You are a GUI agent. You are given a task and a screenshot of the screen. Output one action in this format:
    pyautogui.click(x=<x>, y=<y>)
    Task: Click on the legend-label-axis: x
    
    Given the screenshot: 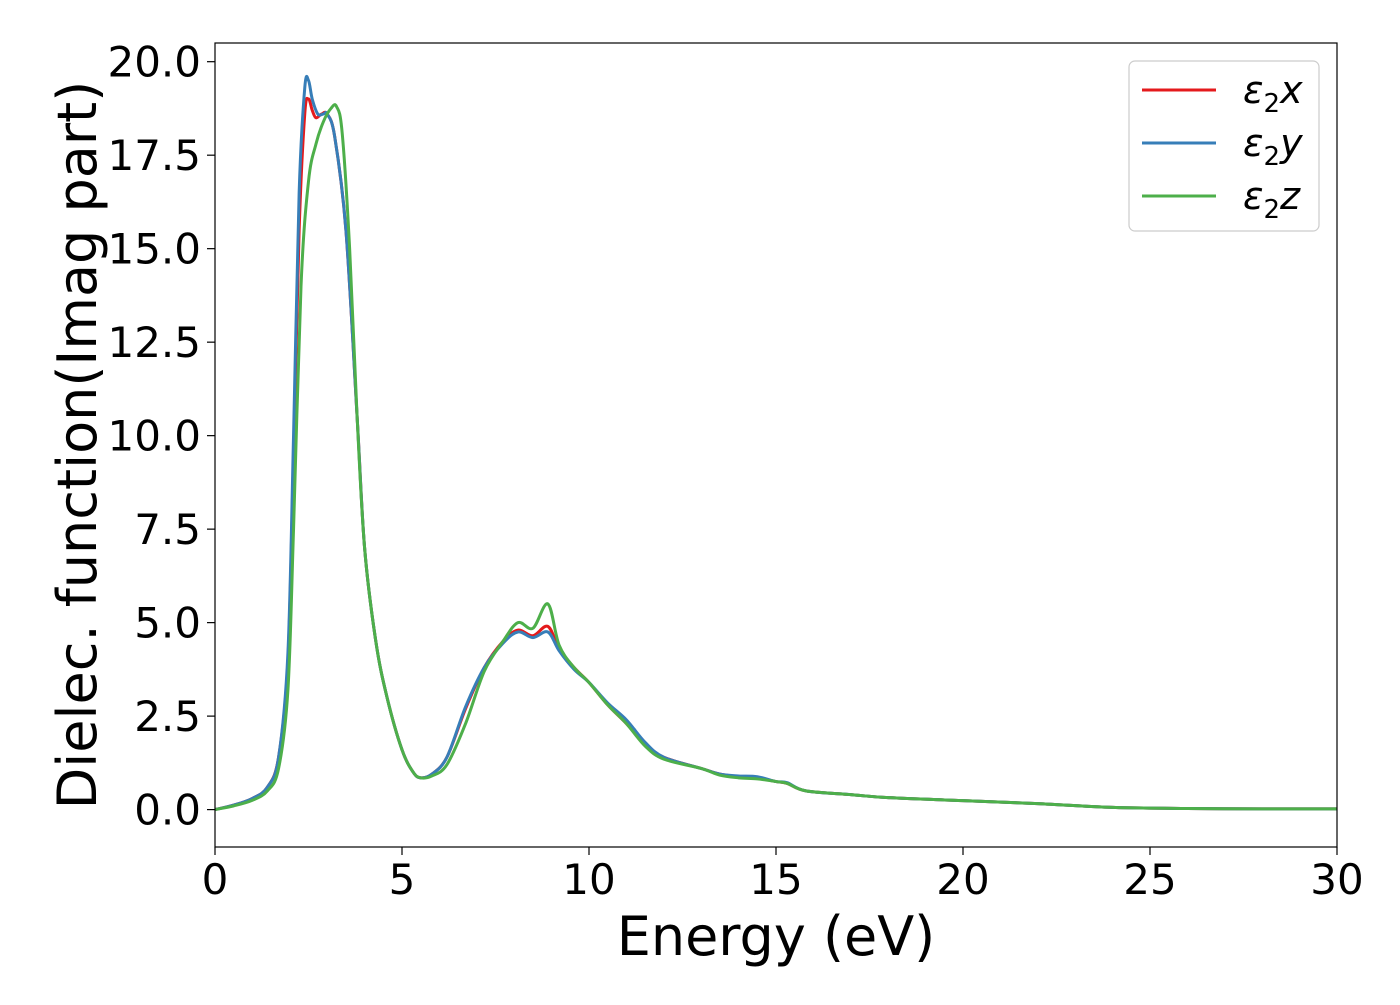 What is the action you would take?
    pyautogui.click(x=1291, y=90)
    